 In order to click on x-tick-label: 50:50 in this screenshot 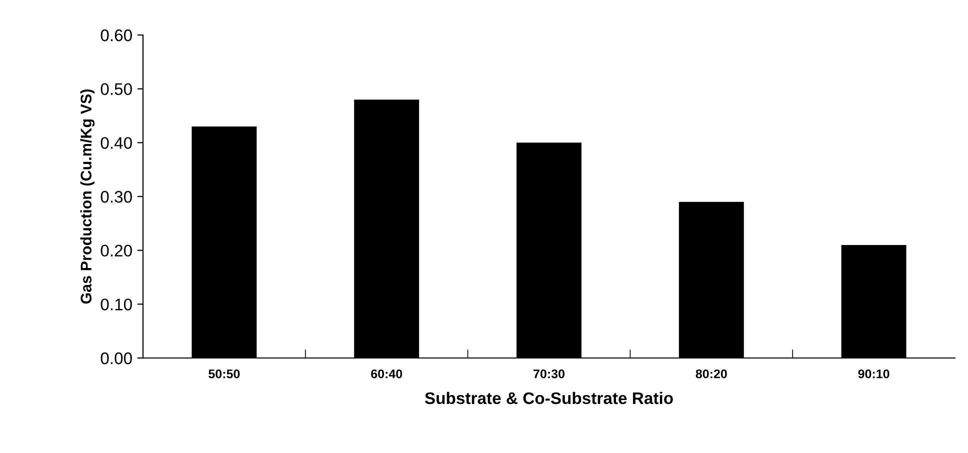, I will do `click(224, 373)`.